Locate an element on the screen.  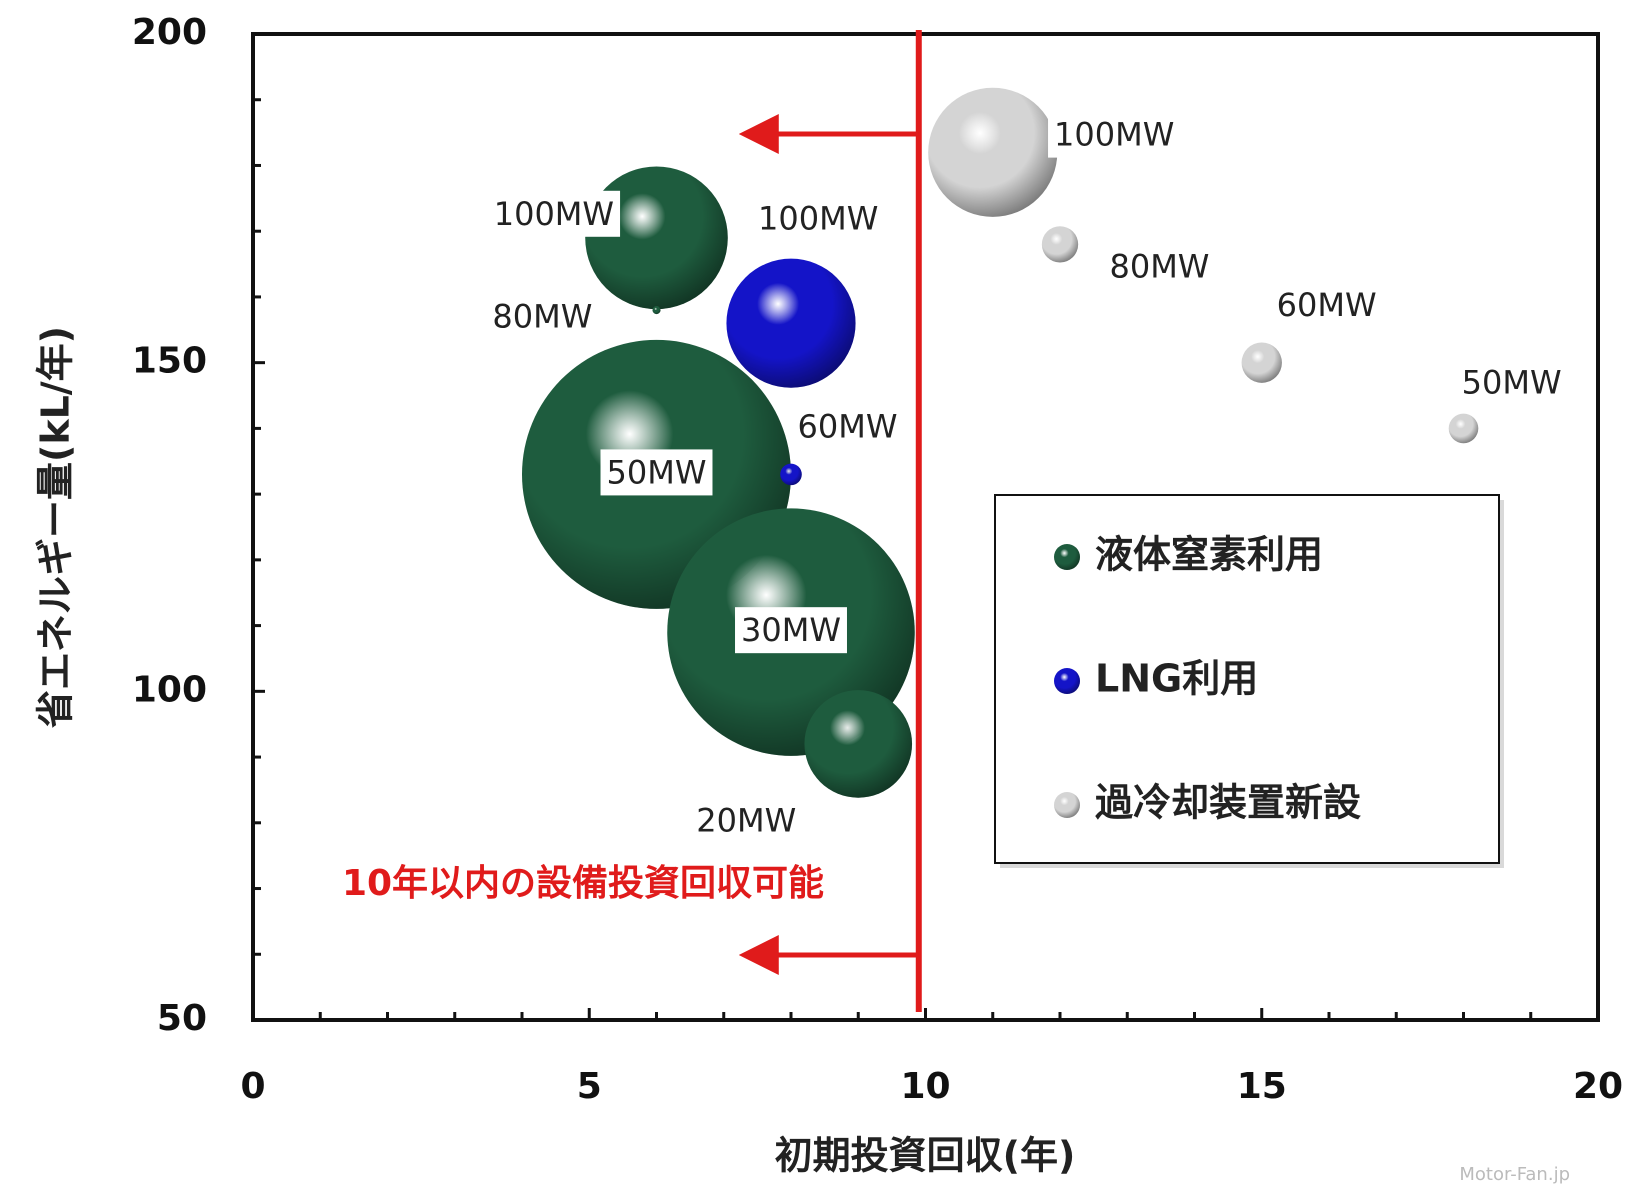
legend-label: LNG利用 is located at coordinates (1176, 679).